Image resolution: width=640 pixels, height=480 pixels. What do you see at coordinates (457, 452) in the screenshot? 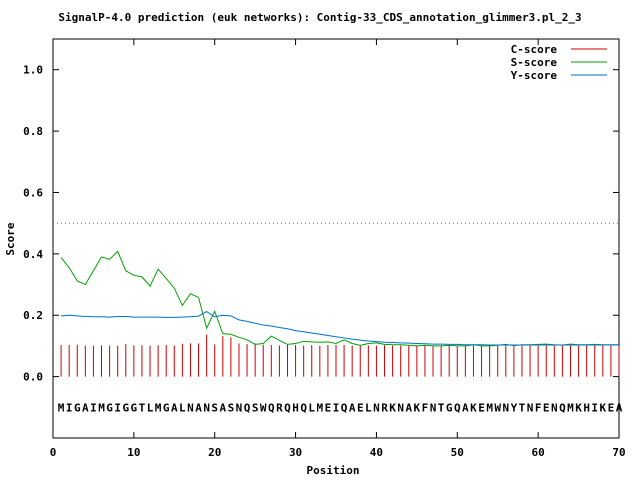
I see `x-tick-label: 50` at bounding box center [457, 452].